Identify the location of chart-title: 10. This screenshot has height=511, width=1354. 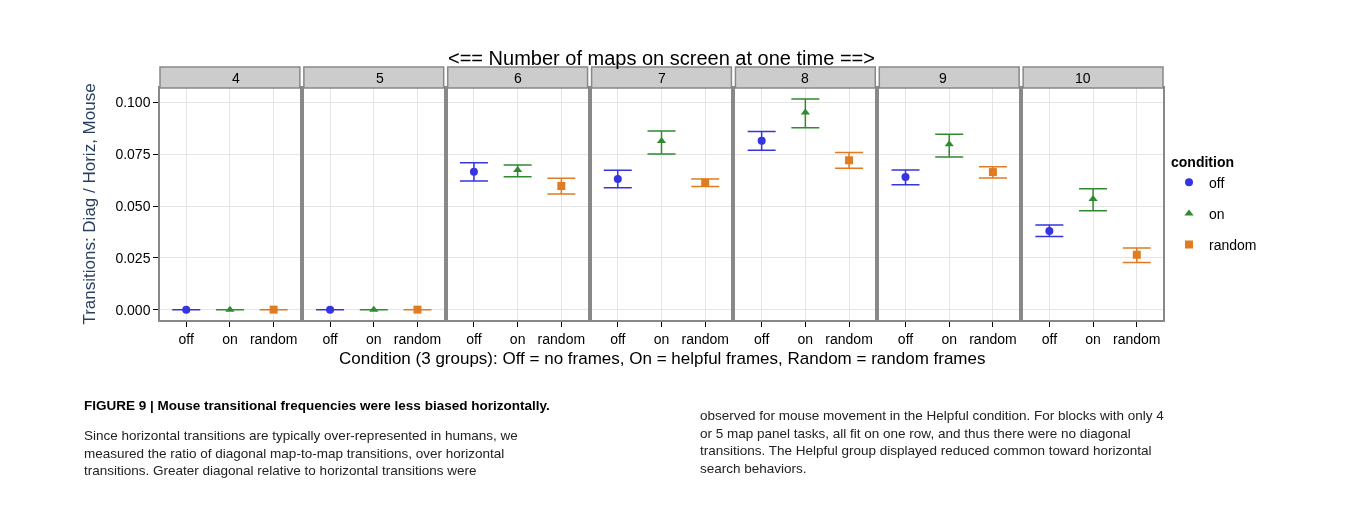
(1083, 78).